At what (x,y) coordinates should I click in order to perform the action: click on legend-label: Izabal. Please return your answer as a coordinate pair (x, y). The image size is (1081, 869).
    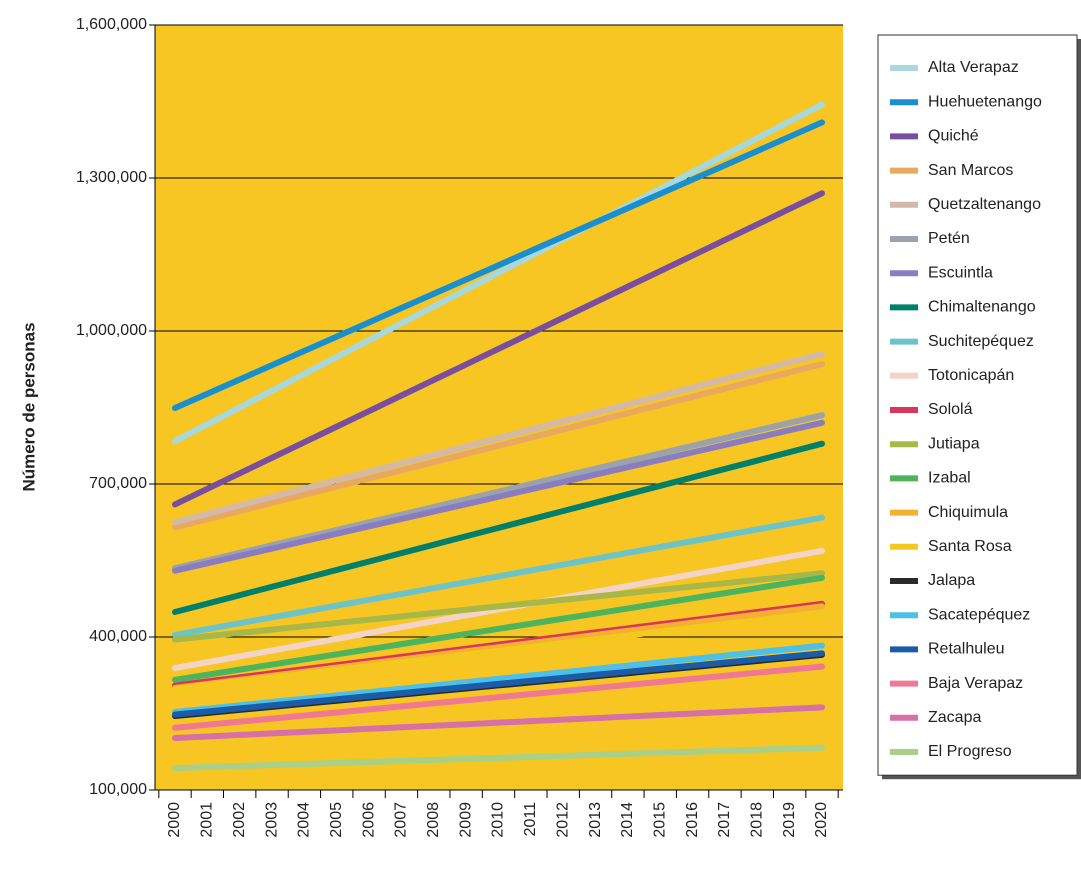
    Looking at the image, I should click on (949, 478).